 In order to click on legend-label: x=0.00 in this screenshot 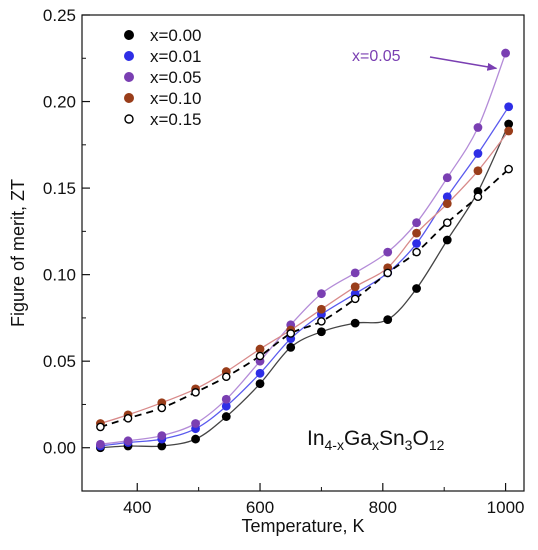, I will do `click(176, 35)`.